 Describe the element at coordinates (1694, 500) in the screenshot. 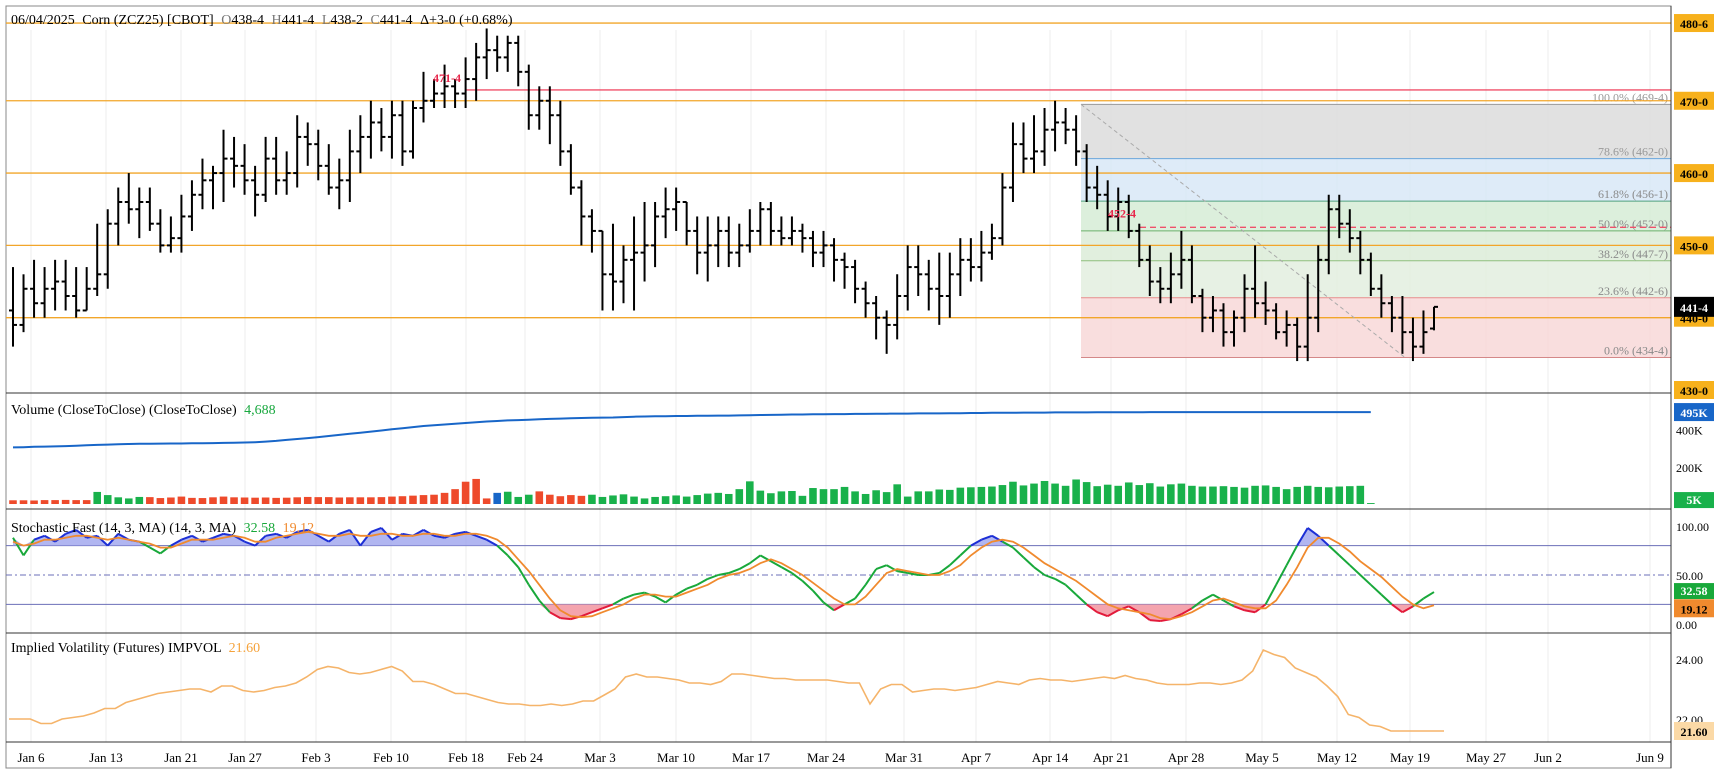

I see `volume-badge-label: 5K` at that location.